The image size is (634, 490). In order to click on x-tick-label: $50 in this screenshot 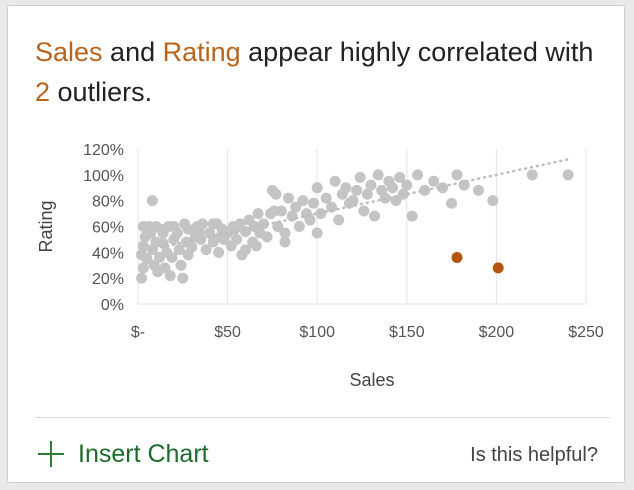, I will do `click(227, 332)`.